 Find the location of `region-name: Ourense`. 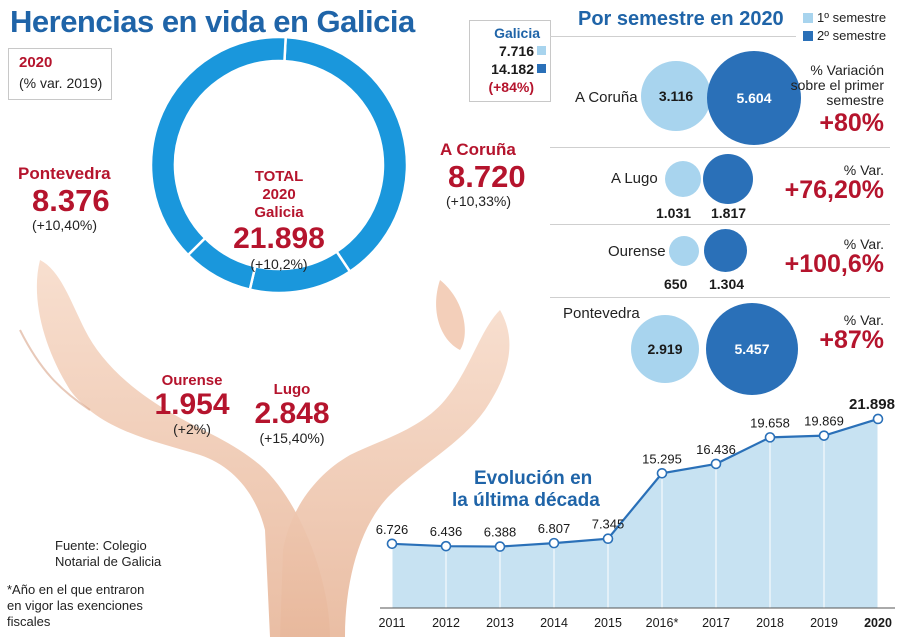

region-name: Ourense is located at coordinates (192, 380).